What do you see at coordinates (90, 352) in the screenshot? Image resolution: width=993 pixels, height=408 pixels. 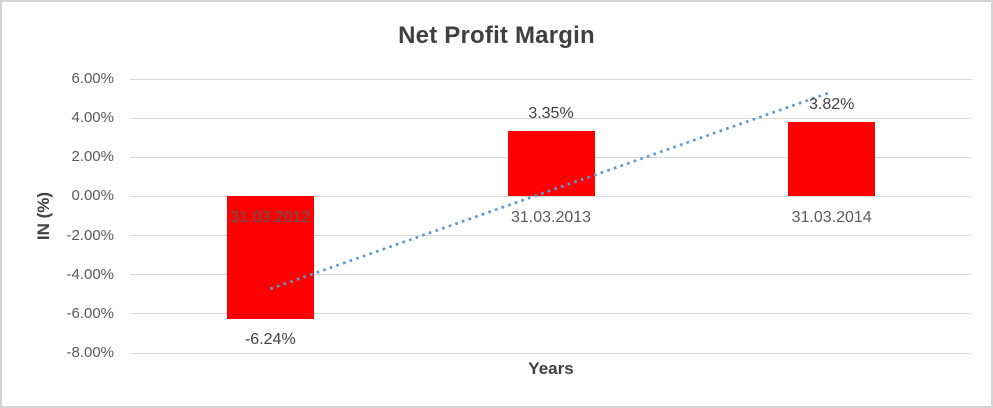 I see `y-tick-label: -8.00%` at bounding box center [90, 352].